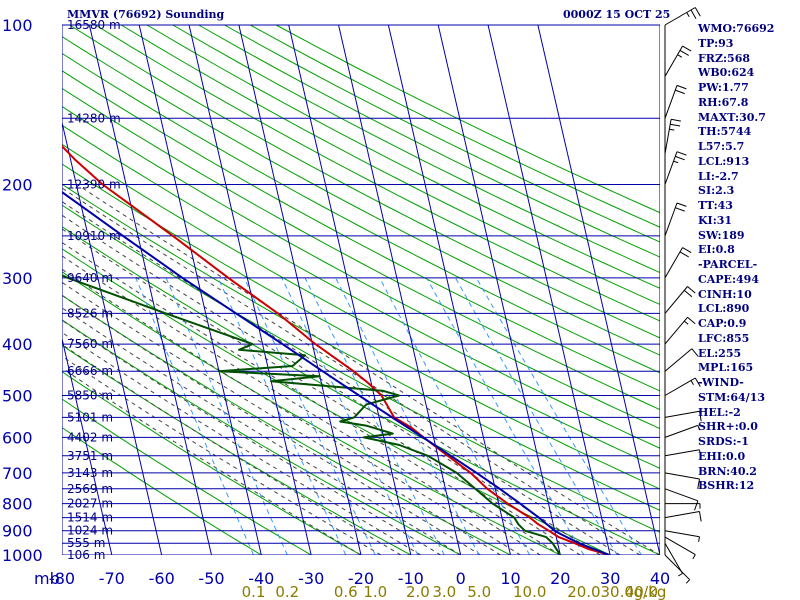 The height and width of the screenshot is (600, 800). What do you see at coordinates (411, 578) in the screenshot?
I see `temperature-tick-label: -10` at bounding box center [411, 578].